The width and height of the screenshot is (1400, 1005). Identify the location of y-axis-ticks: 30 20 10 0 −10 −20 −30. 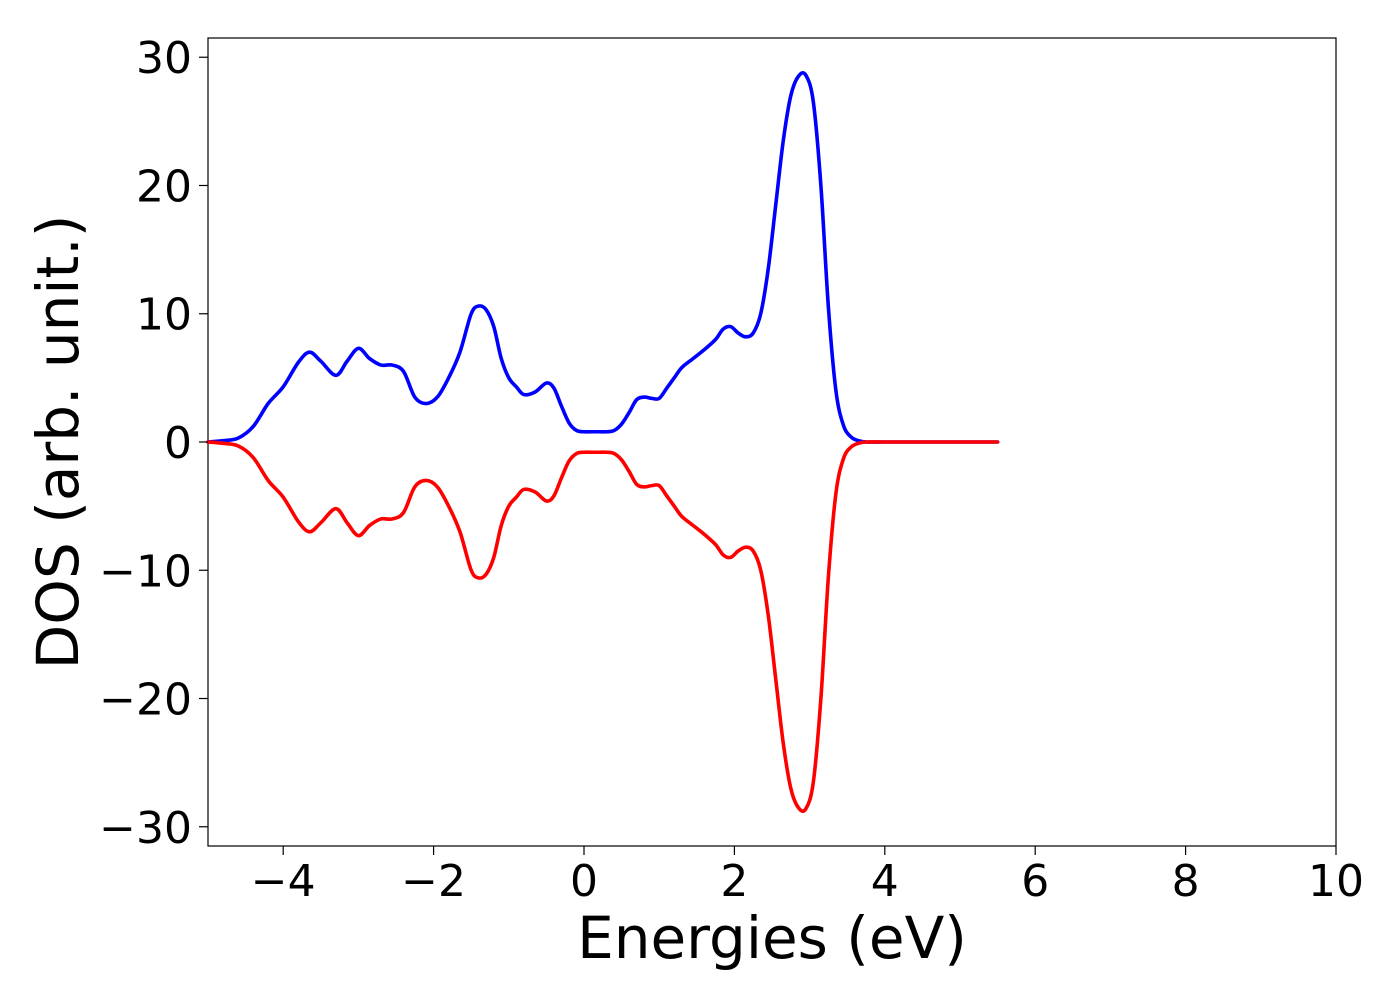
(153, 443).